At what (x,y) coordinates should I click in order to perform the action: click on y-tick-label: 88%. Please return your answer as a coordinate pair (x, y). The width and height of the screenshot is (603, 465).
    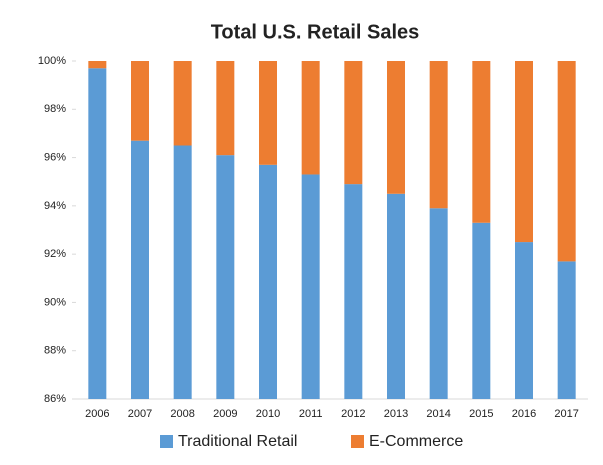
    Looking at the image, I should click on (55, 351).